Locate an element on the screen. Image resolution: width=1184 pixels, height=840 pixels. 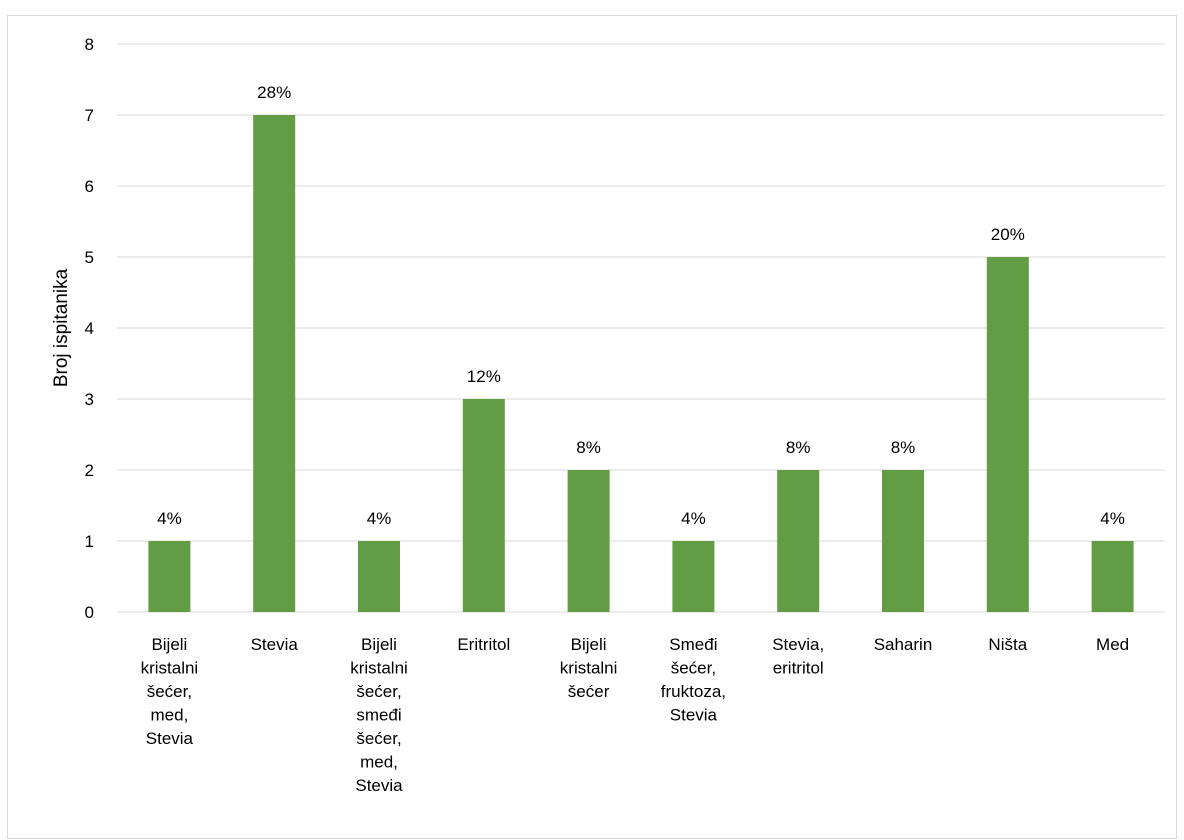
data-label: 20% is located at coordinates (1008, 234).